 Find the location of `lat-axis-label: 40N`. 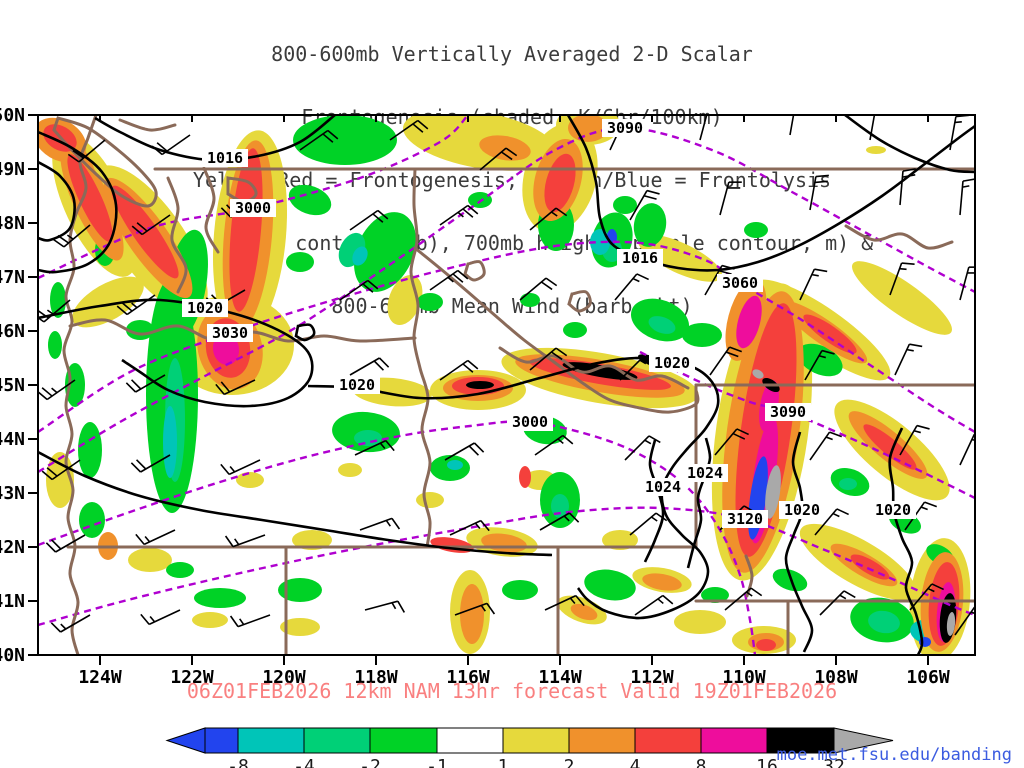

lat-axis-label: 40N is located at coordinates (12, 655).